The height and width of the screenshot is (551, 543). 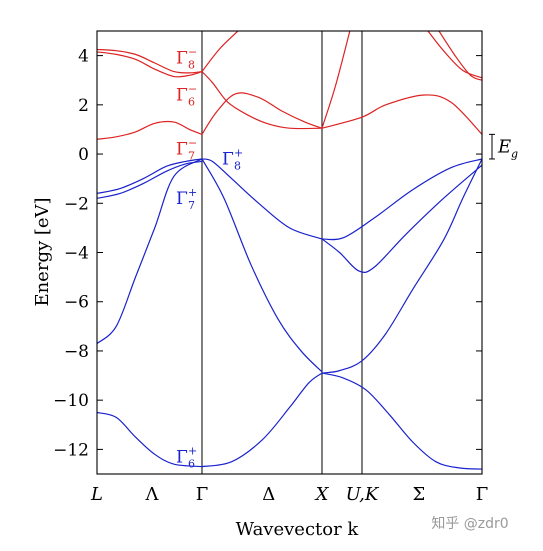 I want to click on gap-label-sub: g, so click(x=514, y=154).